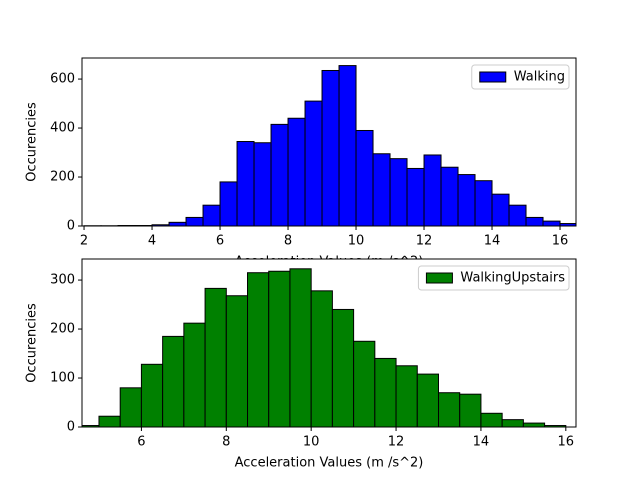 This screenshot has width=640, height=480. What do you see at coordinates (62, 79) in the screenshot?
I see `y-tick-label: 600` at bounding box center [62, 79].